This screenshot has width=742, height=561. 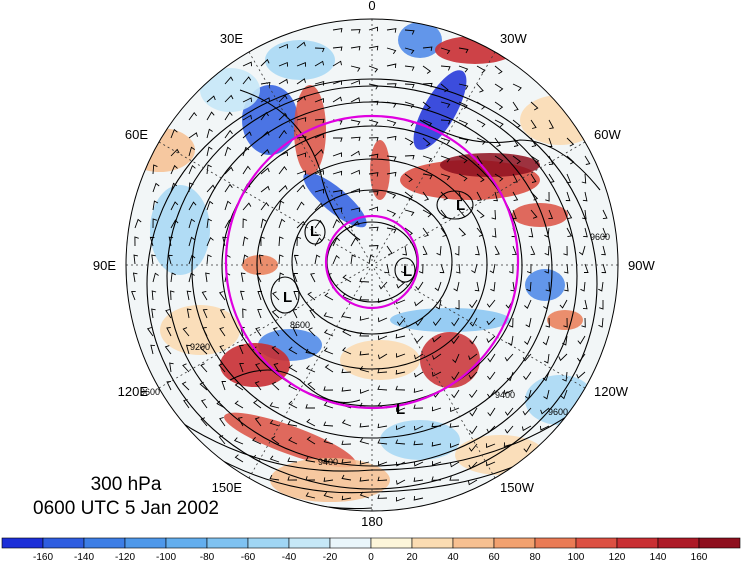 What do you see at coordinates (611, 391) in the screenshot?
I see `lon-label-120w: 120W` at bounding box center [611, 391].